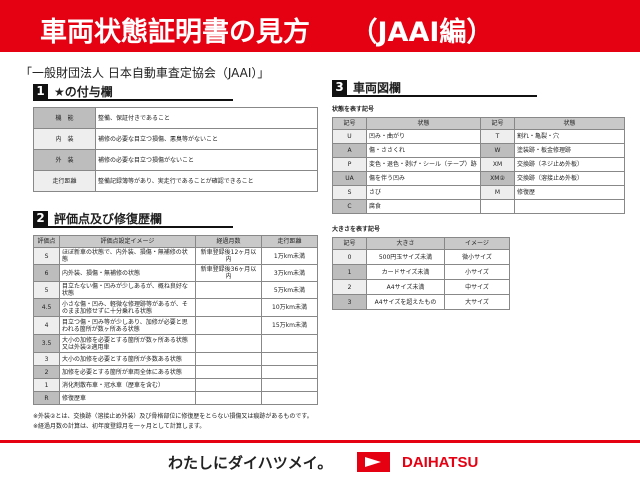 This screenshot has width=640, height=480. Describe the element at coordinates (377, 88) in the screenshot. I see `section-title: 車両図欄` at that location.